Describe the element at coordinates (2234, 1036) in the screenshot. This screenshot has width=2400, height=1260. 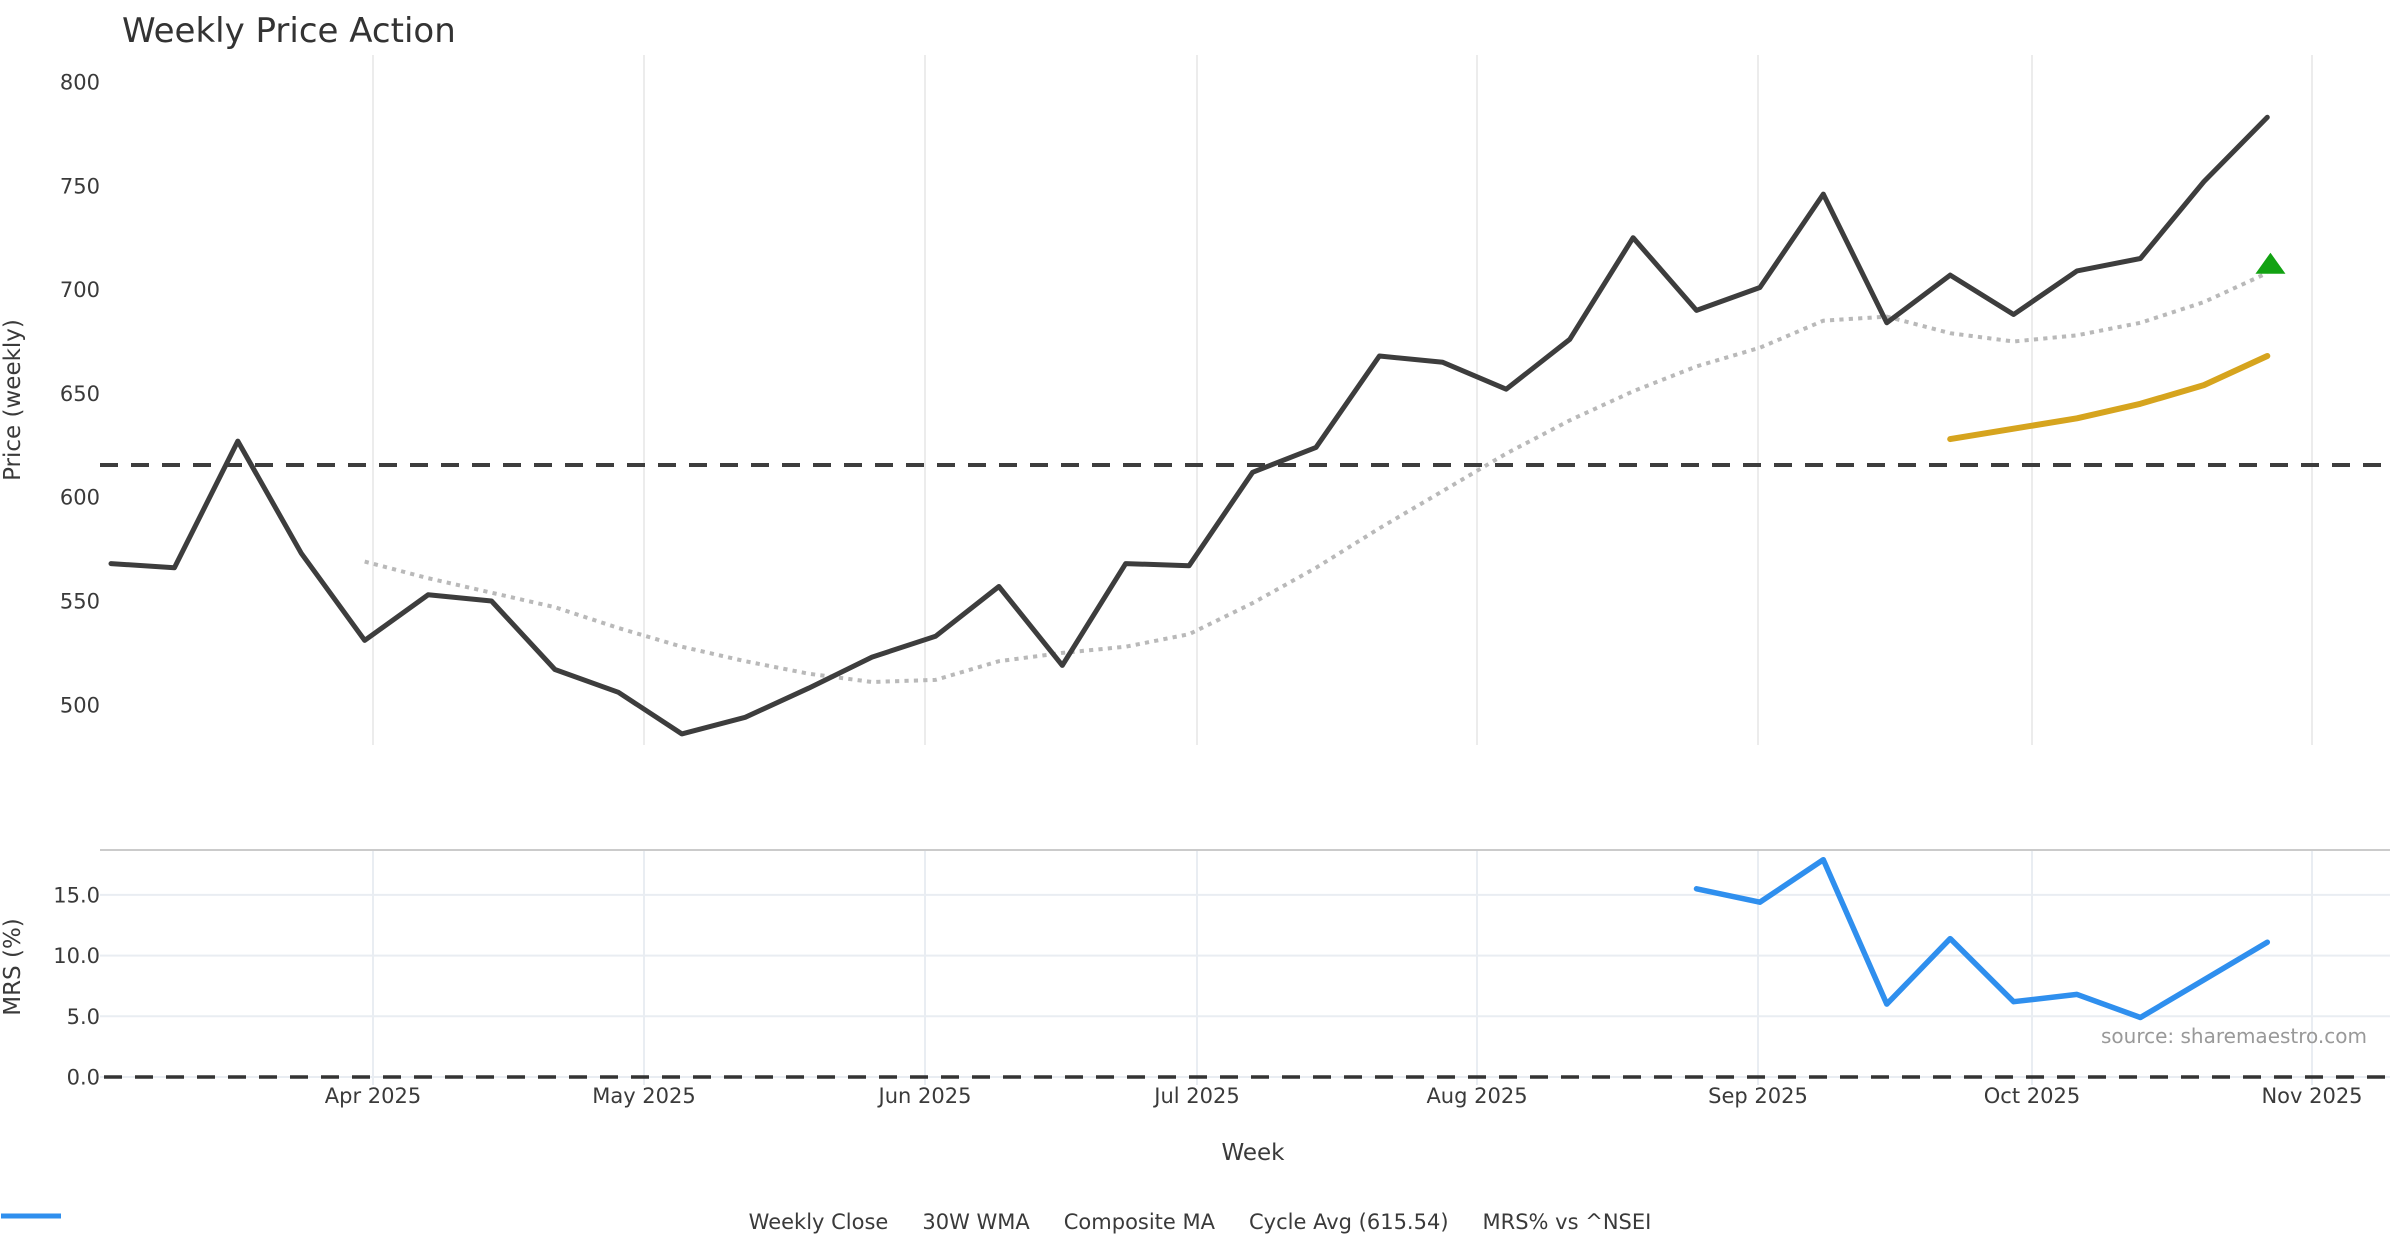
I see `source-text: source: sharemaestro.com` at that location.